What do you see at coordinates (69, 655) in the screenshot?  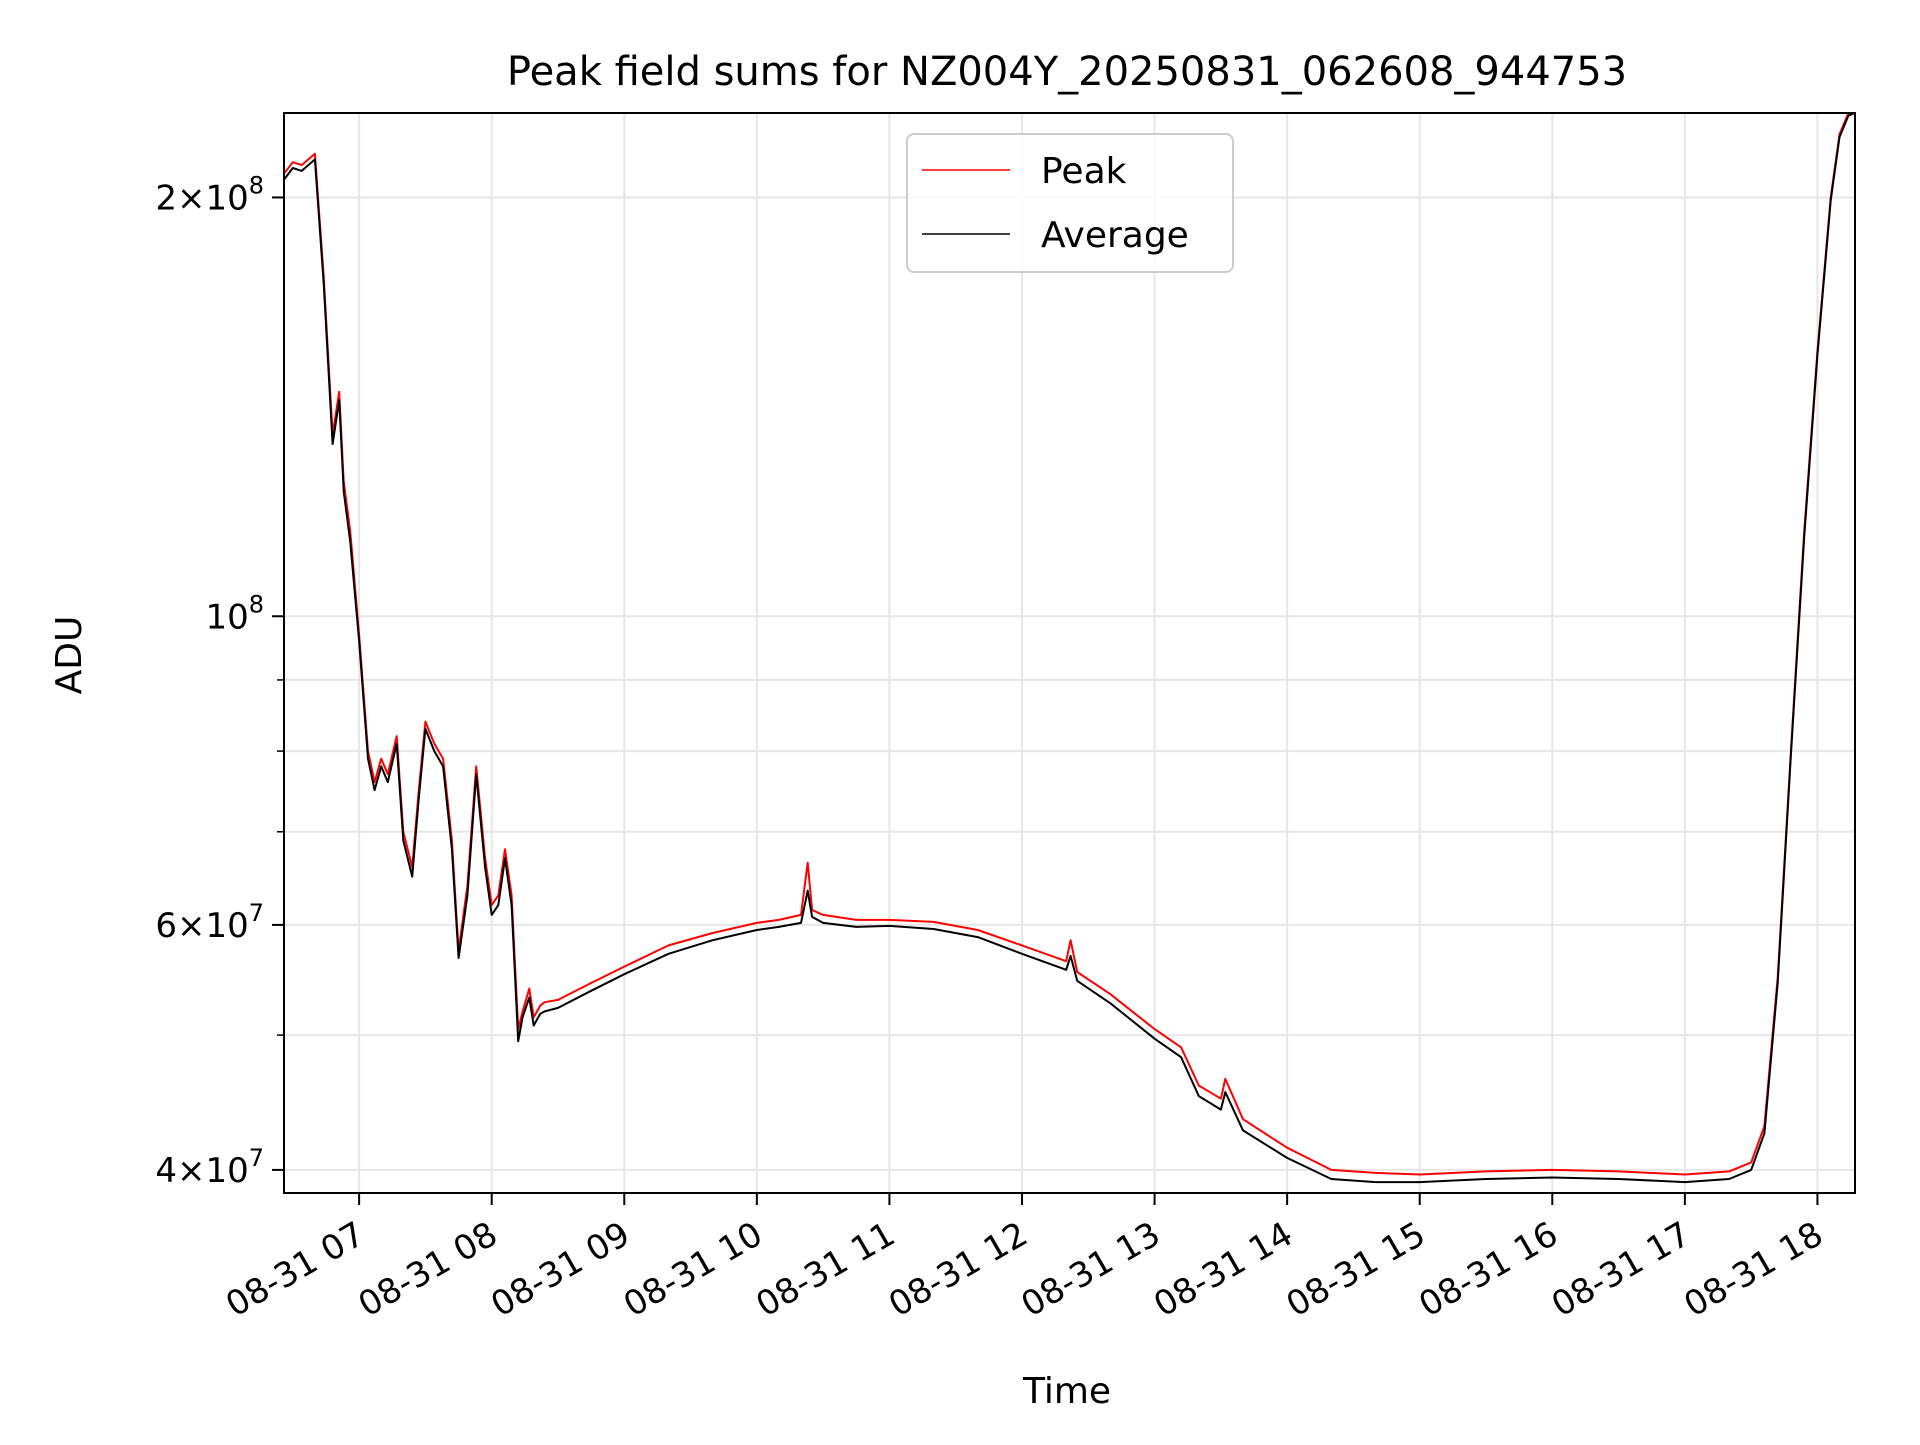 I see `y-axis-label: ADU` at bounding box center [69, 655].